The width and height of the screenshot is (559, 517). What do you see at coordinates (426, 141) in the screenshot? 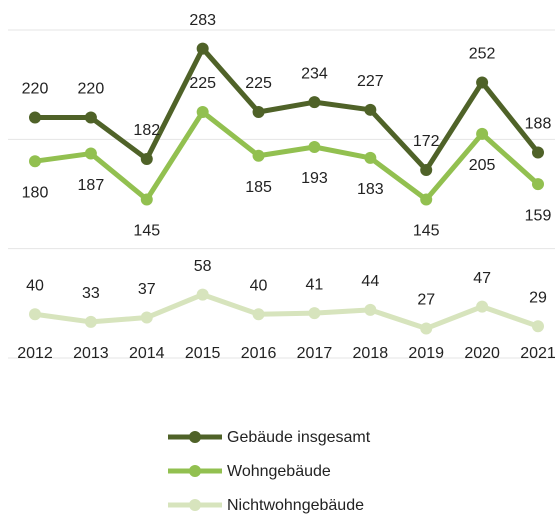
I see `data-label: 172` at bounding box center [426, 141].